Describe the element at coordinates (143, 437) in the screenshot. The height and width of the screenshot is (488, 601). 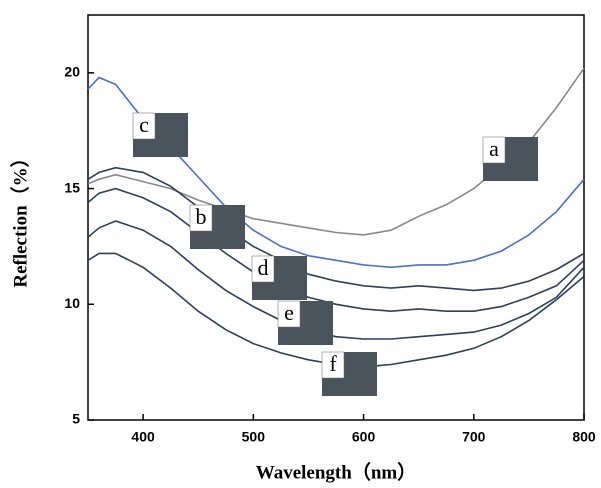
I see `x-tick-label: 400` at that location.